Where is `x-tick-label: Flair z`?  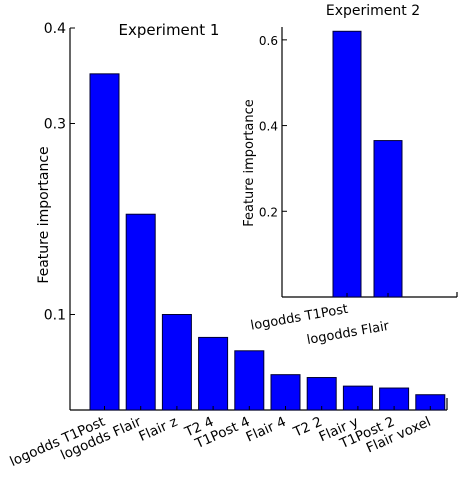 x-tick-label: Flair z is located at coordinates (157, 429).